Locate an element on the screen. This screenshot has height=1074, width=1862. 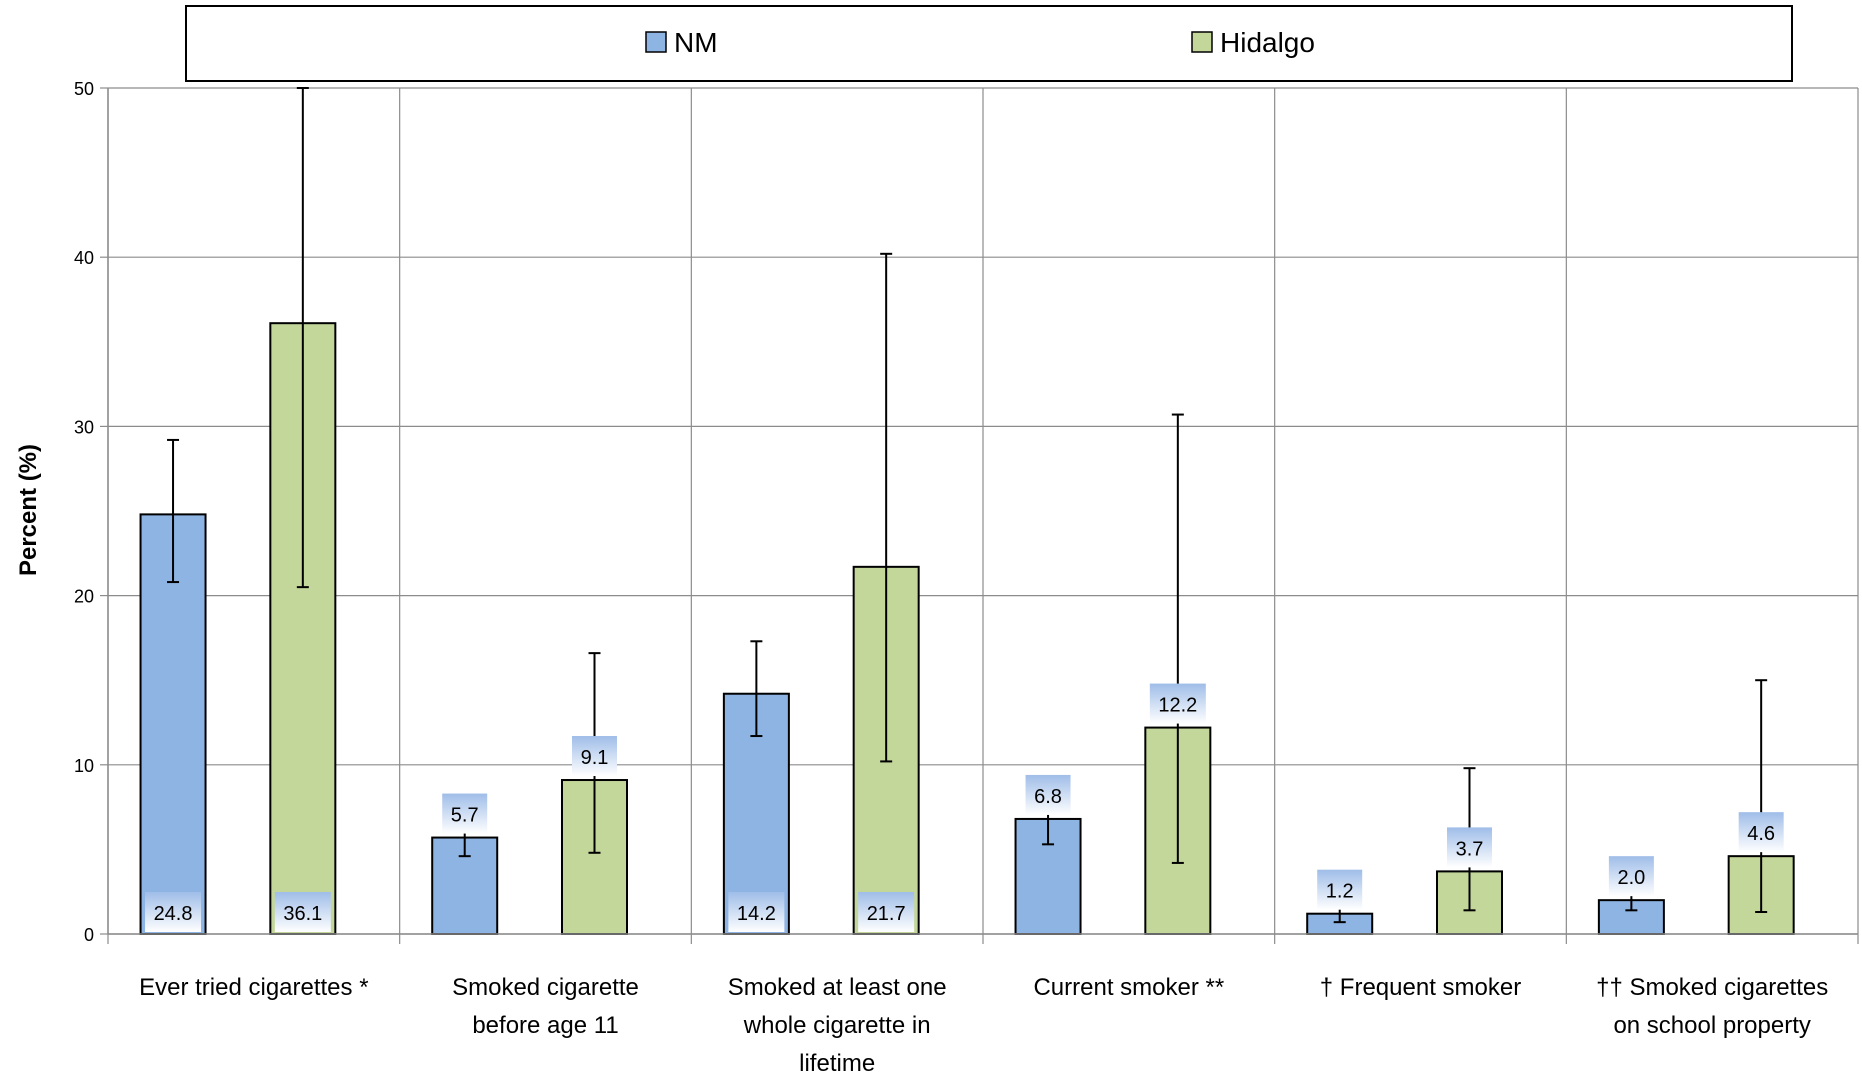
legend-label-hidalgo: Hidalgo is located at coordinates (1267, 42).